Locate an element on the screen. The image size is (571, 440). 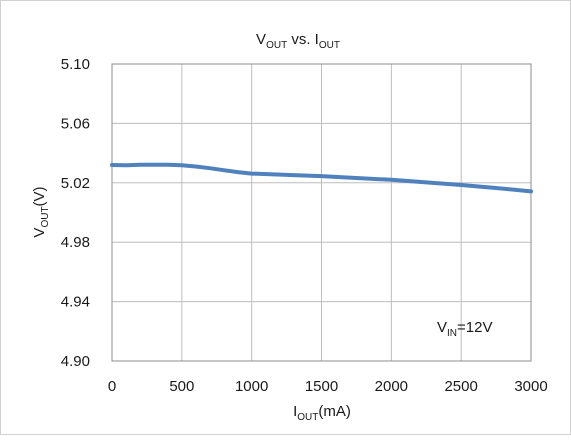
xlabel-subscript: OUT is located at coordinates (307, 417).